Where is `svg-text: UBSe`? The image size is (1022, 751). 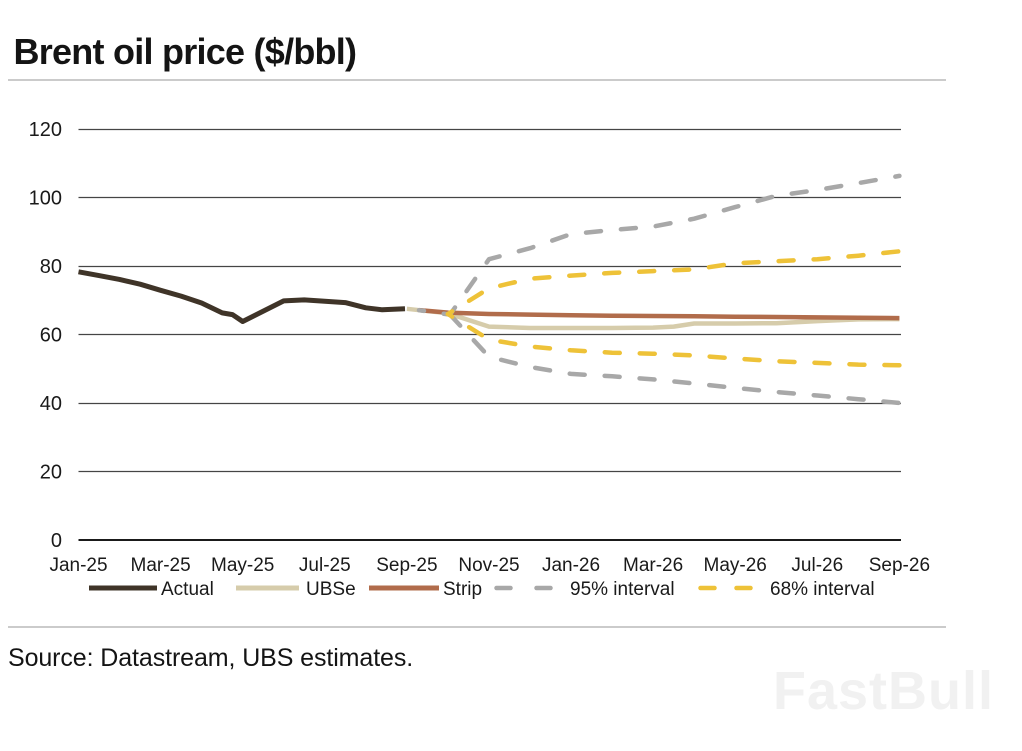 svg-text: UBSe is located at coordinates (331, 589).